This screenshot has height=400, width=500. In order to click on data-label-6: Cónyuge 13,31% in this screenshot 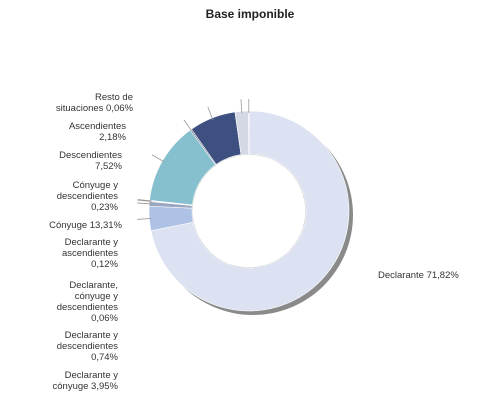, I will do `click(85, 225)`.